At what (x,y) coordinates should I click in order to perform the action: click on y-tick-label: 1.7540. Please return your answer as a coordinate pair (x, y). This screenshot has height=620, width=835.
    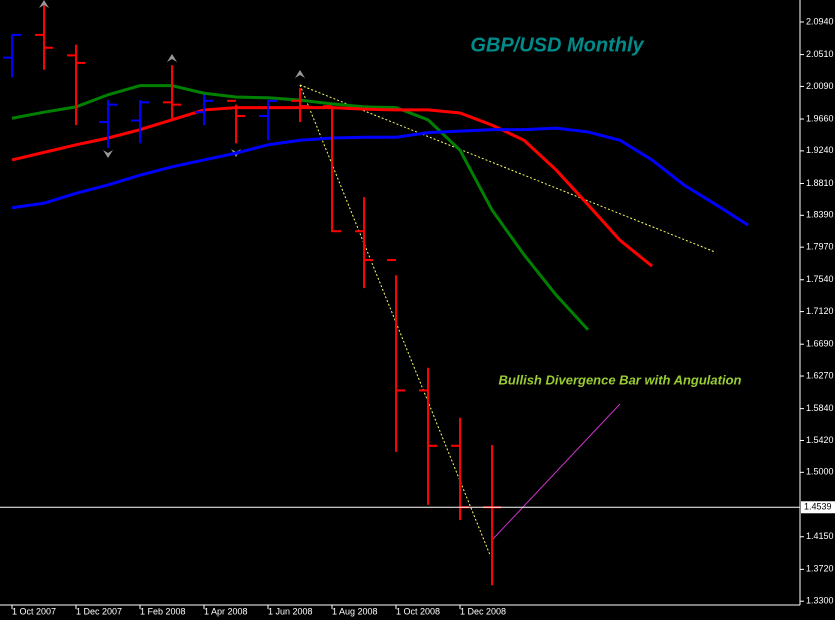
    Looking at the image, I should click on (820, 279).